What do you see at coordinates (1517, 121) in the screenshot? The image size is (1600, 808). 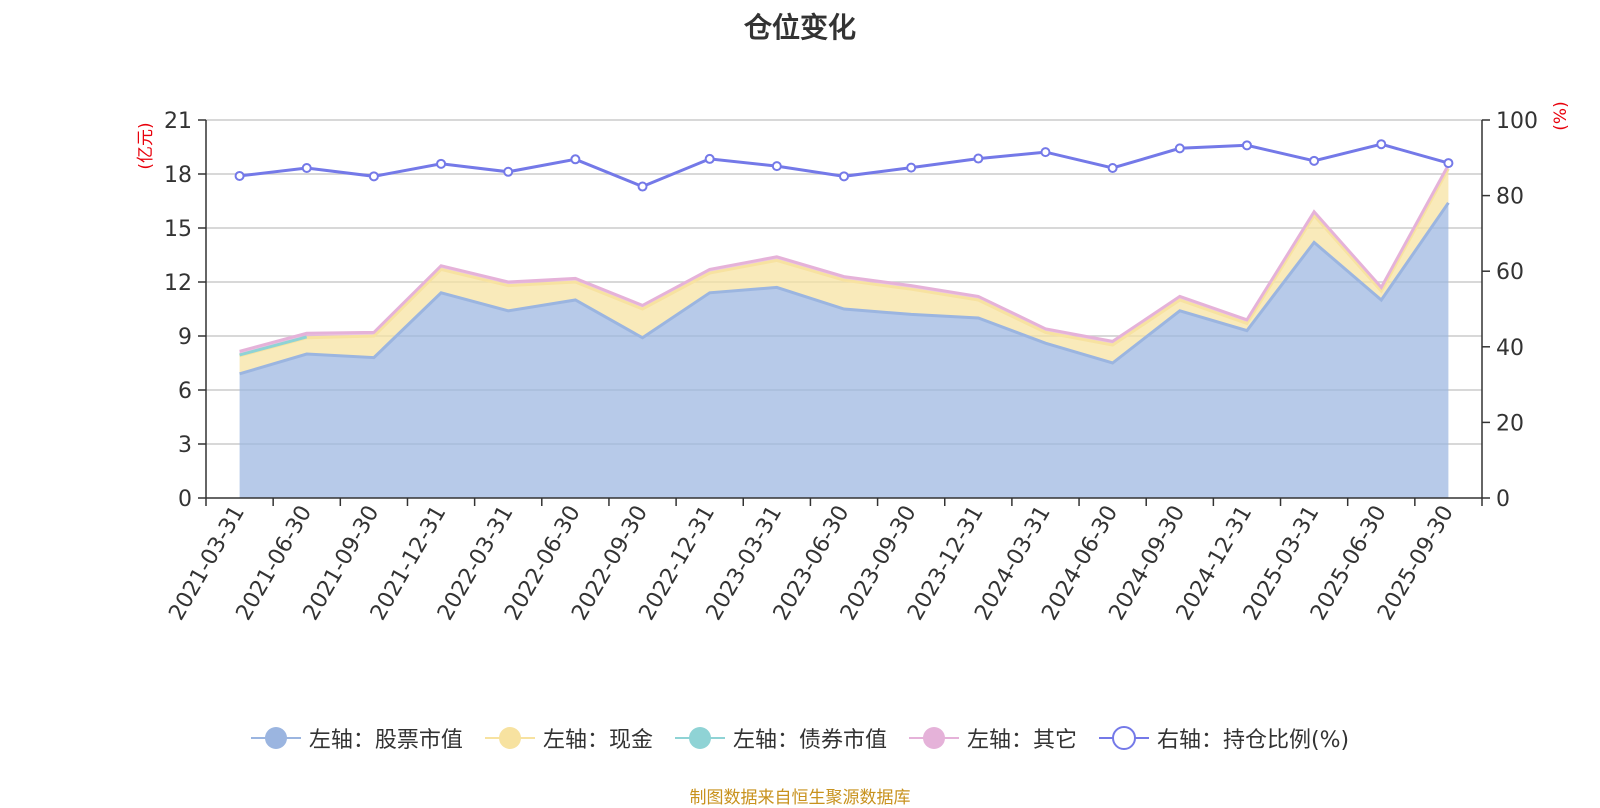 I see `right-axis-tick-label: 100` at bounding box center [1517, 121].